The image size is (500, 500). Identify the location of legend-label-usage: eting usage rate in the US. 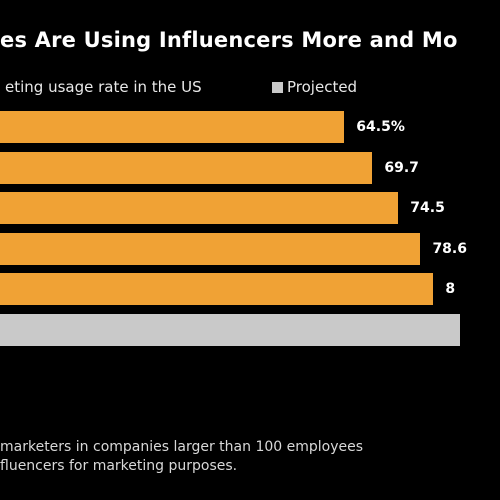
(103, 87).